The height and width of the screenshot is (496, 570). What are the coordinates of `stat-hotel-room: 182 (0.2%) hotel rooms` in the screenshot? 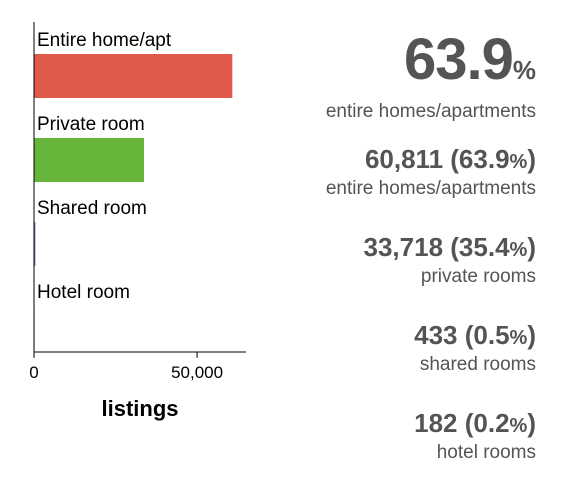 It's located at (475, 436).